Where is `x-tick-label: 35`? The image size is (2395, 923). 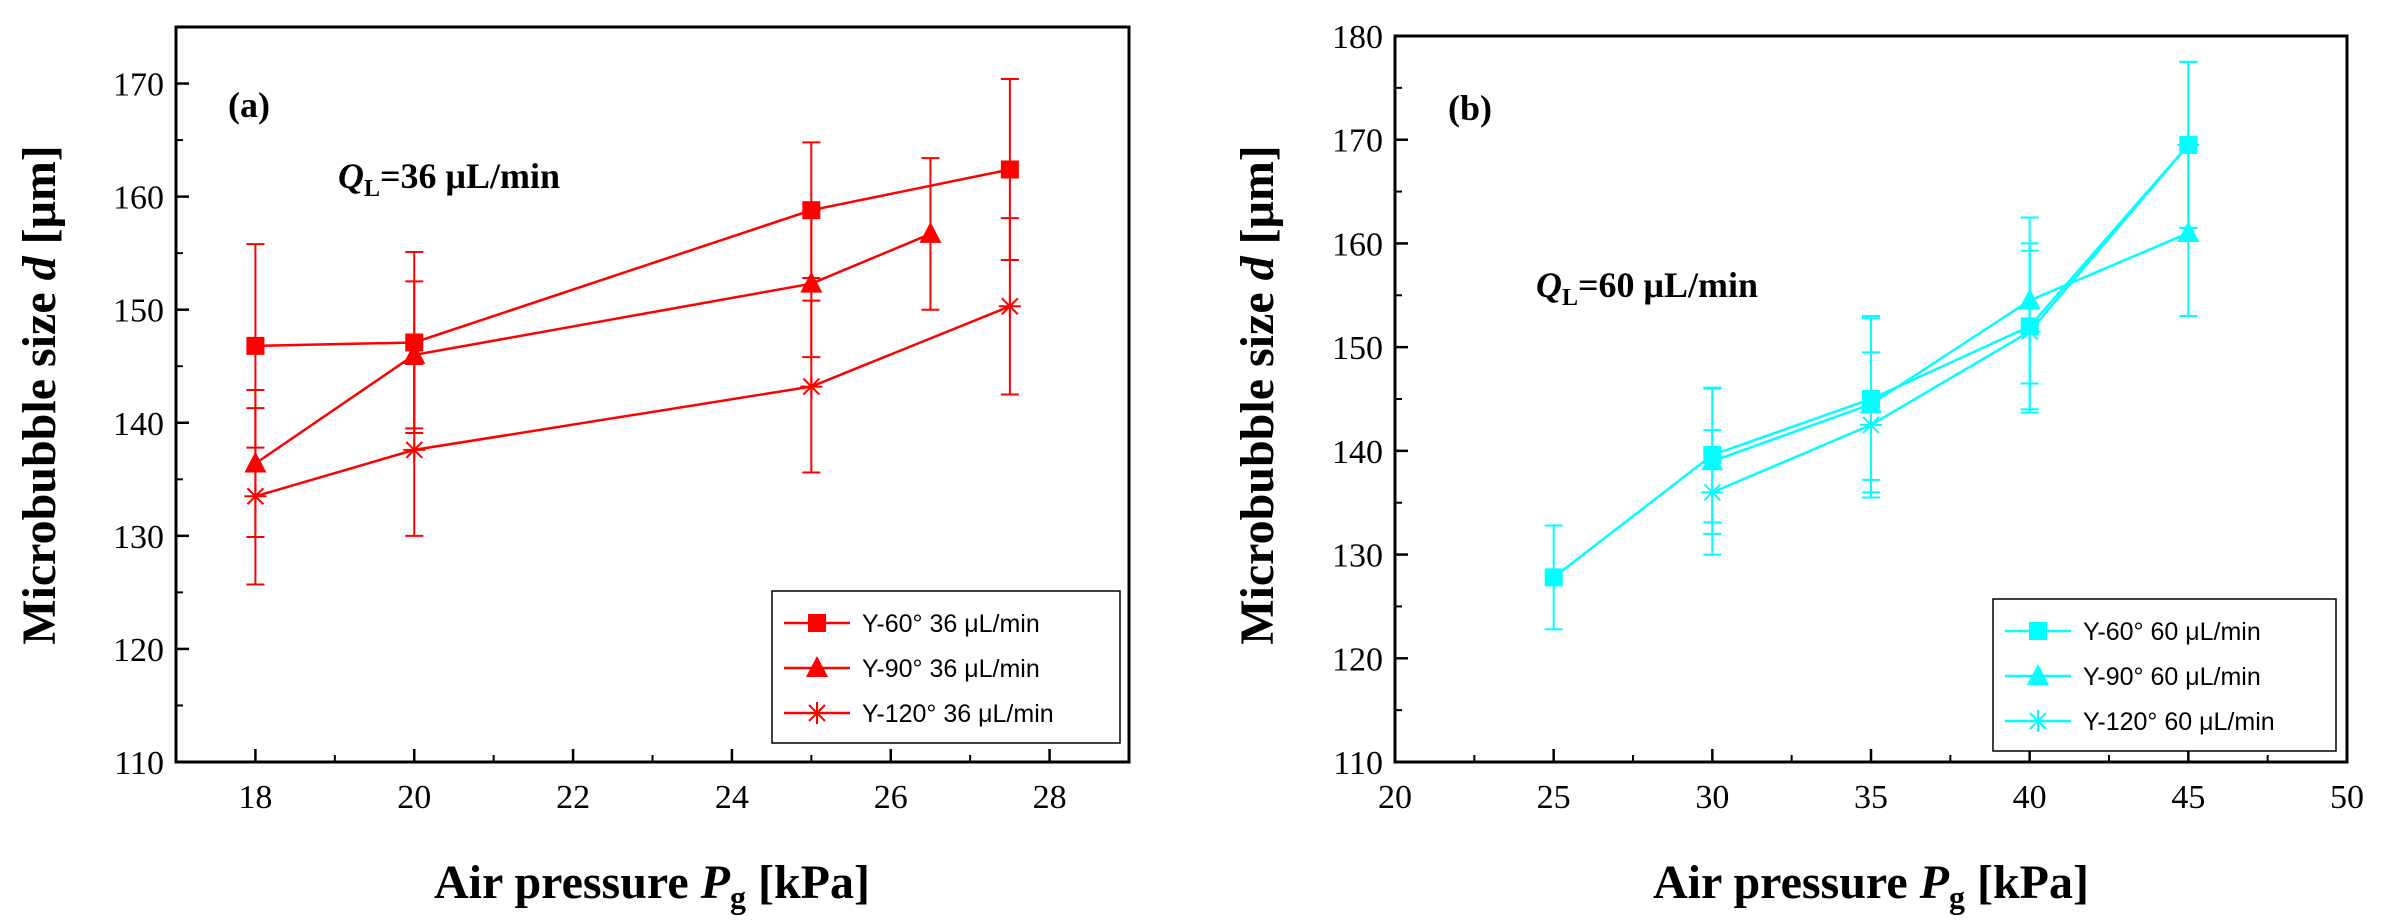 x-tick-label: 35 is located at coordinates (1871, 797).